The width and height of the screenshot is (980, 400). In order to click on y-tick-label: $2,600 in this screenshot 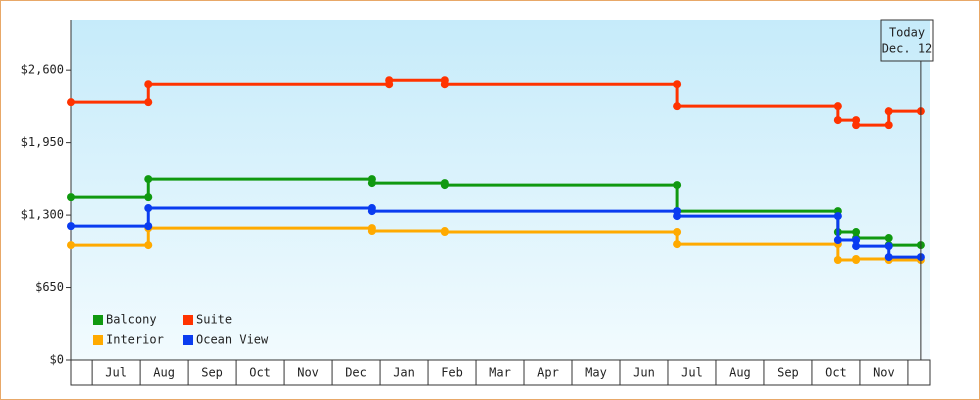, I will do `click(42, 70)`.